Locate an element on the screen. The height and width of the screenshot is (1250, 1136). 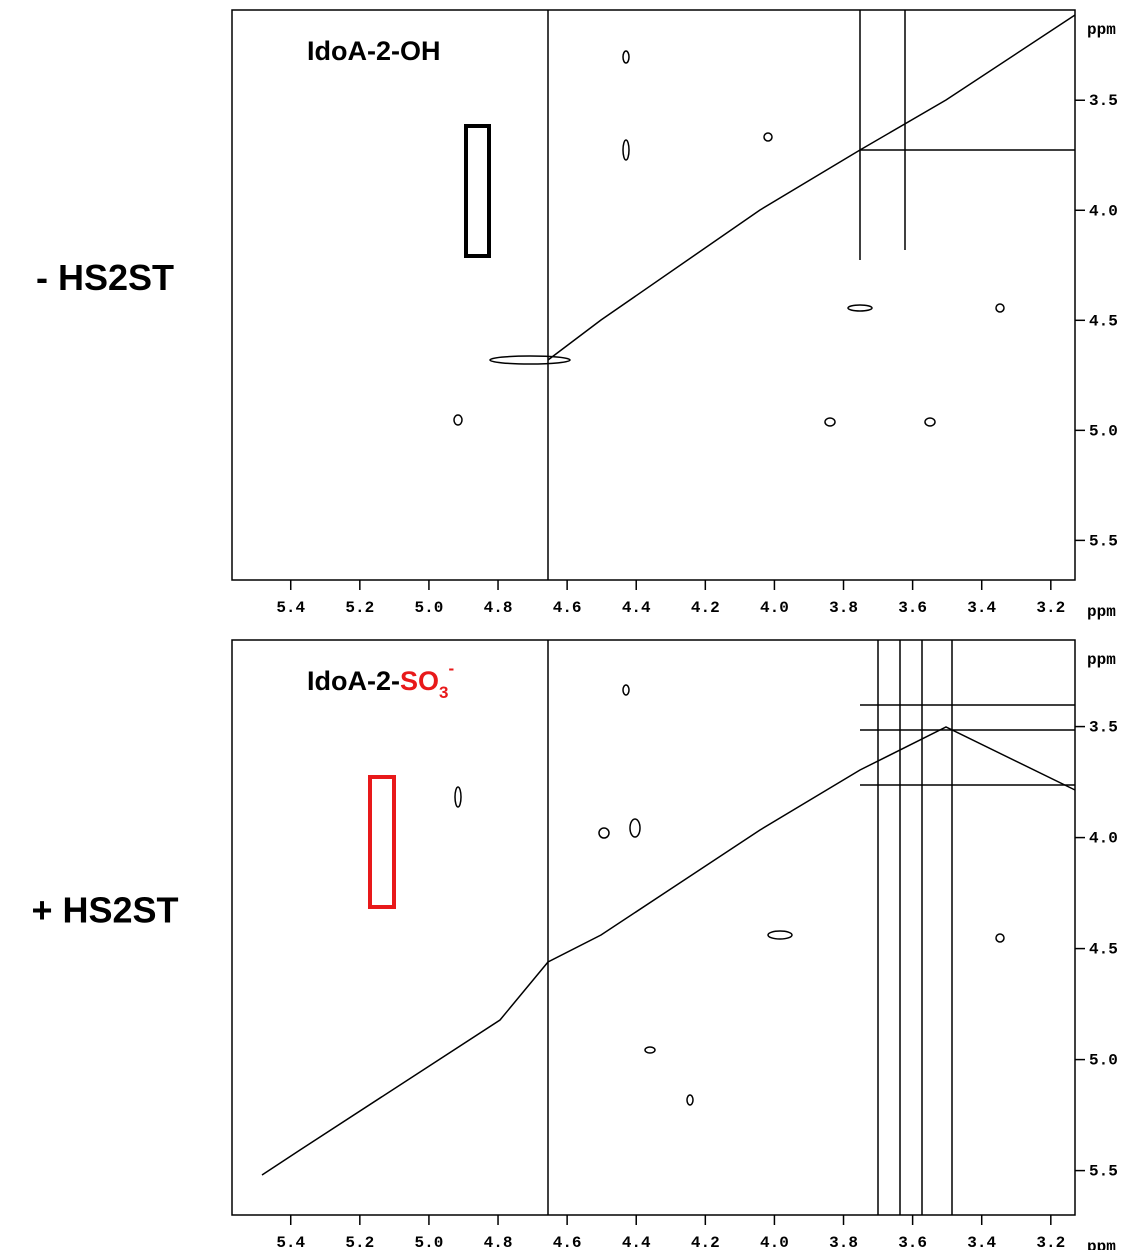
panel-title: IdoA-2-SO3- is located at coordinates (380, 680).